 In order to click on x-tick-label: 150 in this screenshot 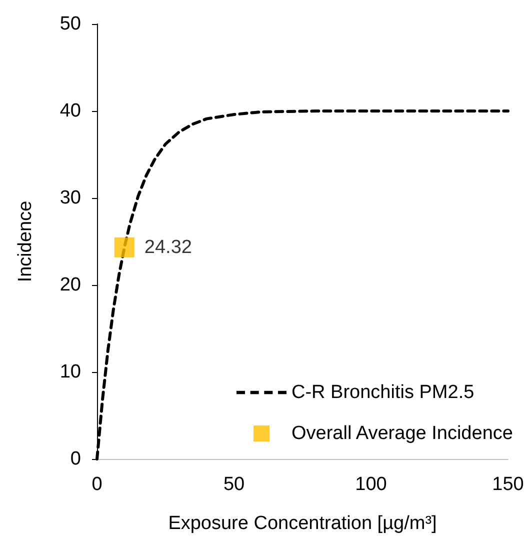, I will do `click(508, 484)`.